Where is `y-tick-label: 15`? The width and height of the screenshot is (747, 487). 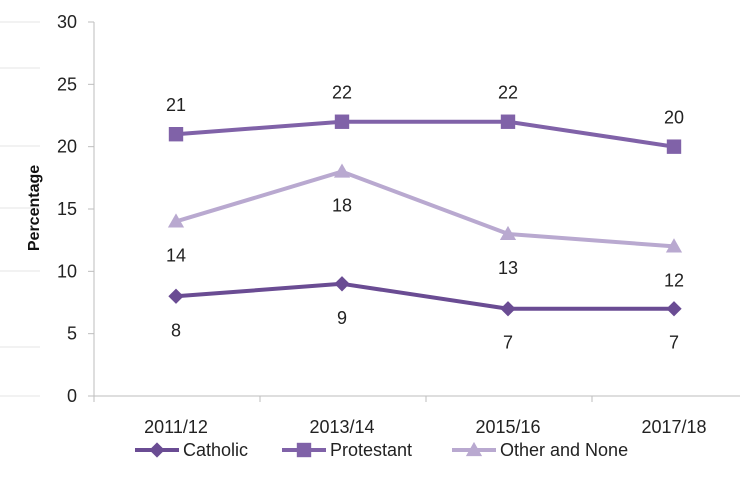
y-tick-label: 15 is located at coordinates (67, 209).